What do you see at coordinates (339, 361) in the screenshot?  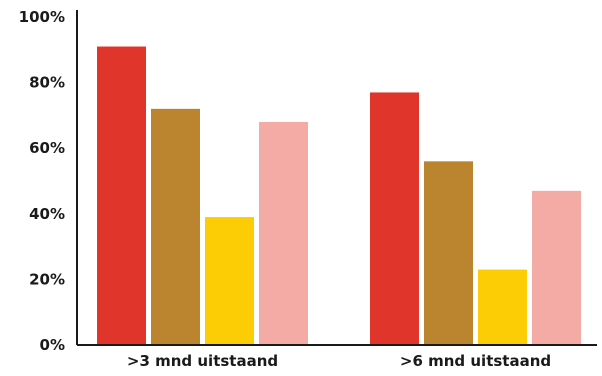 I see `x-axis-labels: >3 mnd uitstaand >6 mnd uitstaand` at bounding box center [339, 361].